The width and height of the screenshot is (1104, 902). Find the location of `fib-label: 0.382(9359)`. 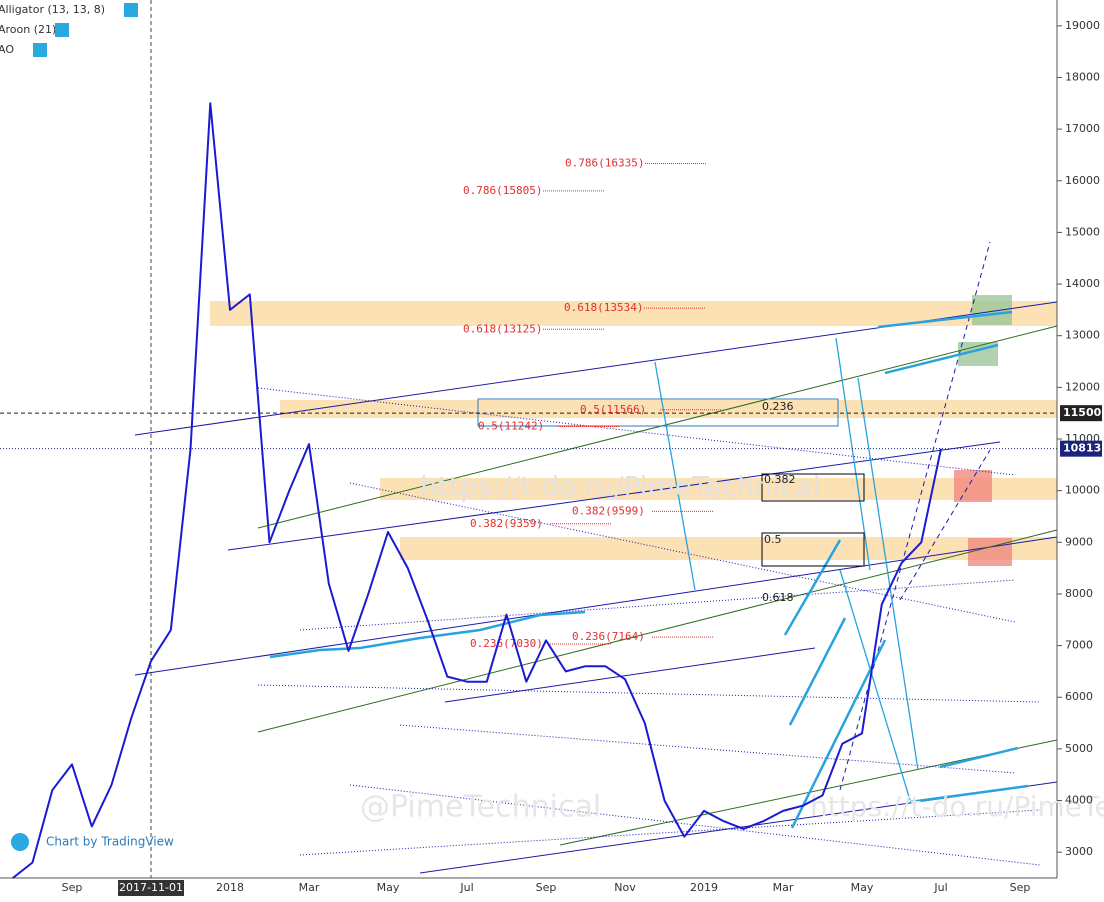

fib-label: 0.382(9359) is located at coordinates (506, 523).